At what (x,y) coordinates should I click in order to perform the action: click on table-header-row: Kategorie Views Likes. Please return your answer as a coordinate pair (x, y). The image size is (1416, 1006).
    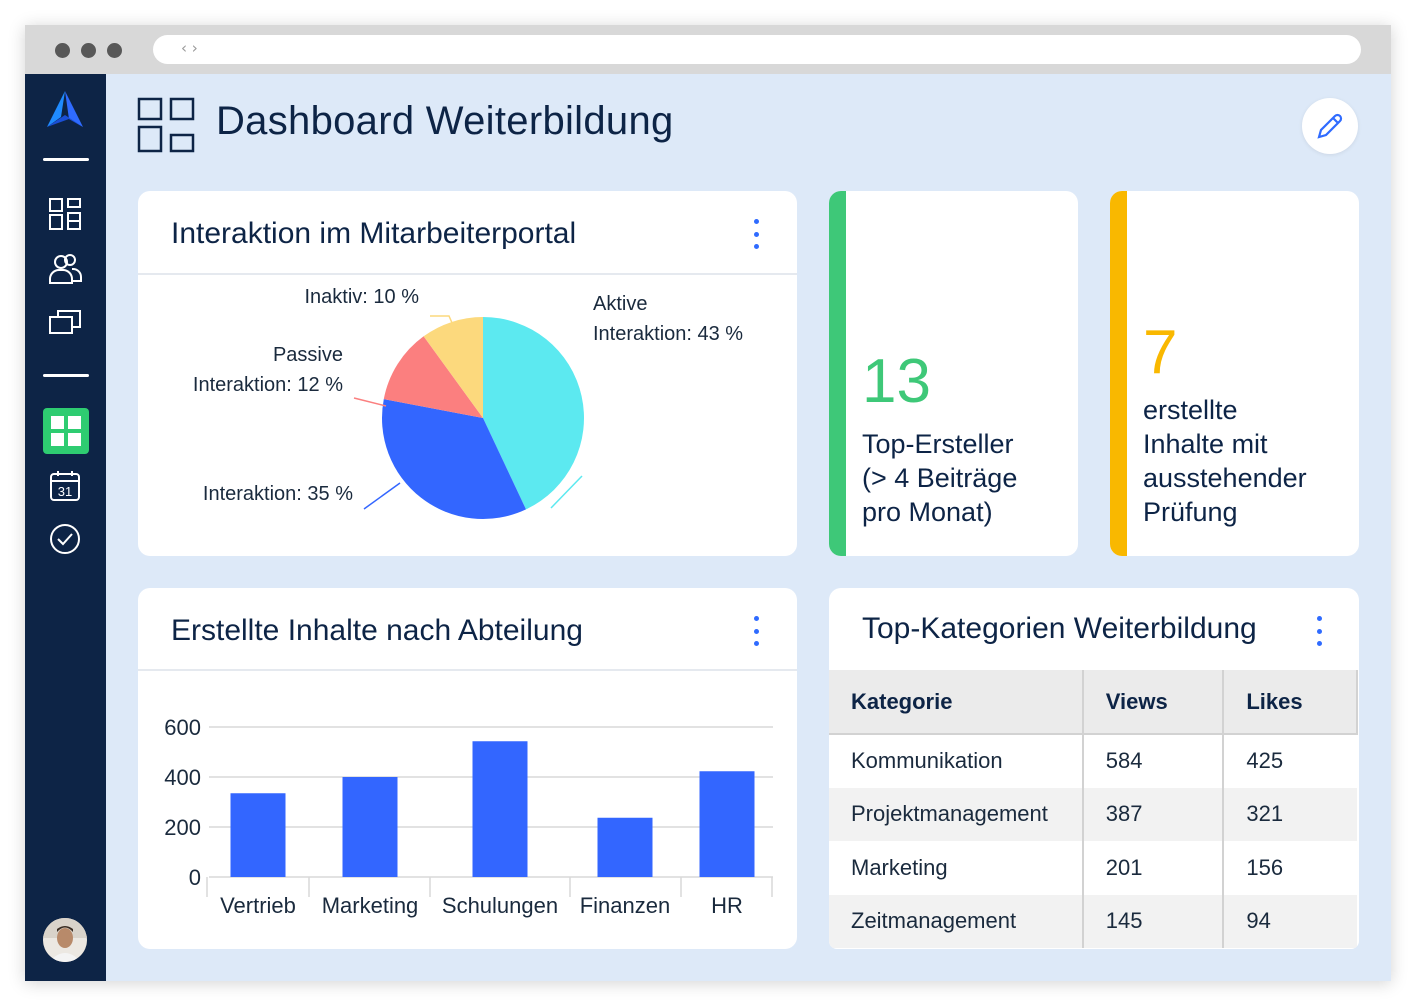
    Looking at the image, I should click on (1093, 702).